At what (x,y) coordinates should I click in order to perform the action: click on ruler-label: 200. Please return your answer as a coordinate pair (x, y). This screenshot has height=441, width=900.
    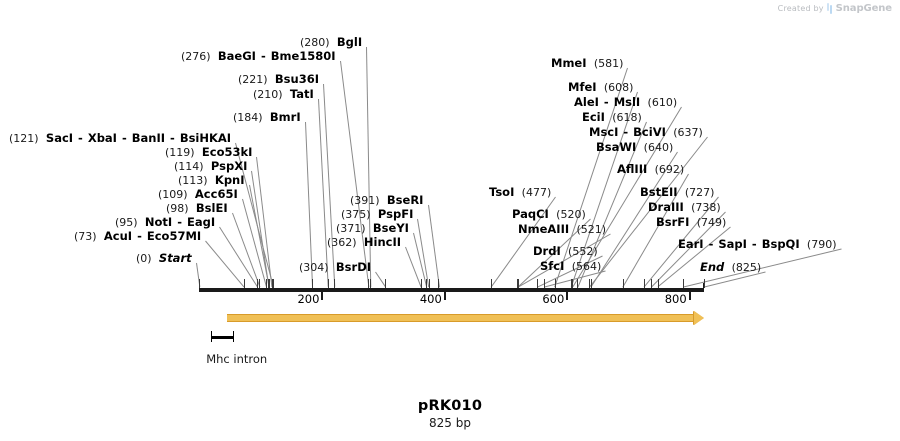
    Looking at the image, I should click on (308, 299).